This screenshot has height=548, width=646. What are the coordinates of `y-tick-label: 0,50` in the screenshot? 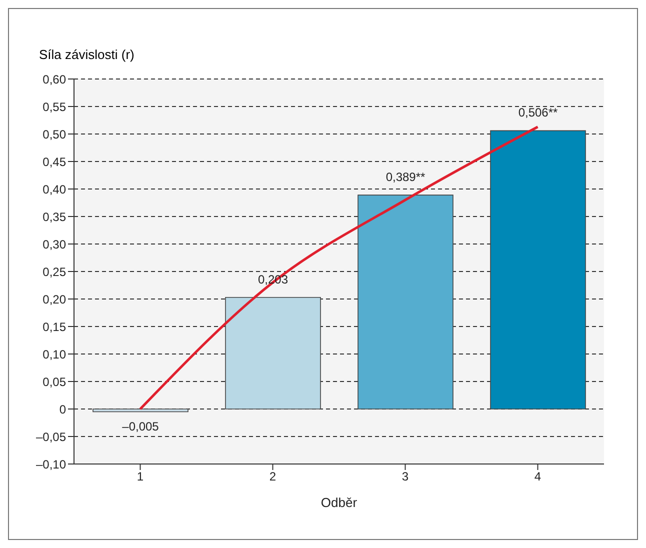 It's located at (54, 134).